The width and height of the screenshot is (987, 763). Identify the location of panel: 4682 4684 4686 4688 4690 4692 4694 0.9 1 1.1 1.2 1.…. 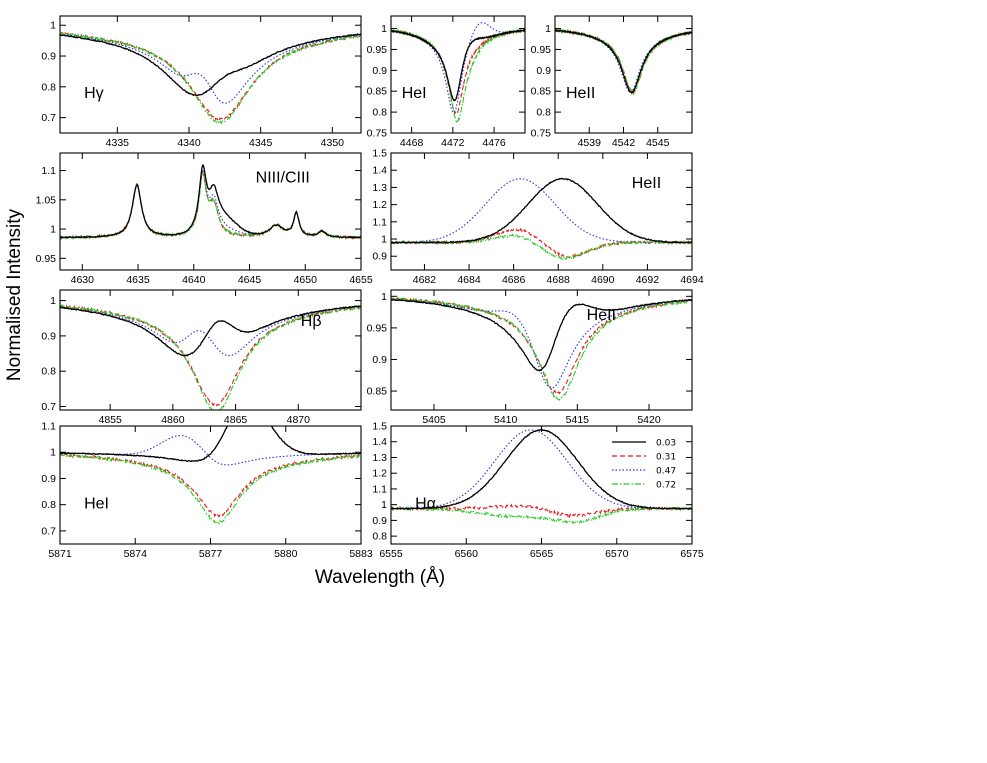
(537, 217).